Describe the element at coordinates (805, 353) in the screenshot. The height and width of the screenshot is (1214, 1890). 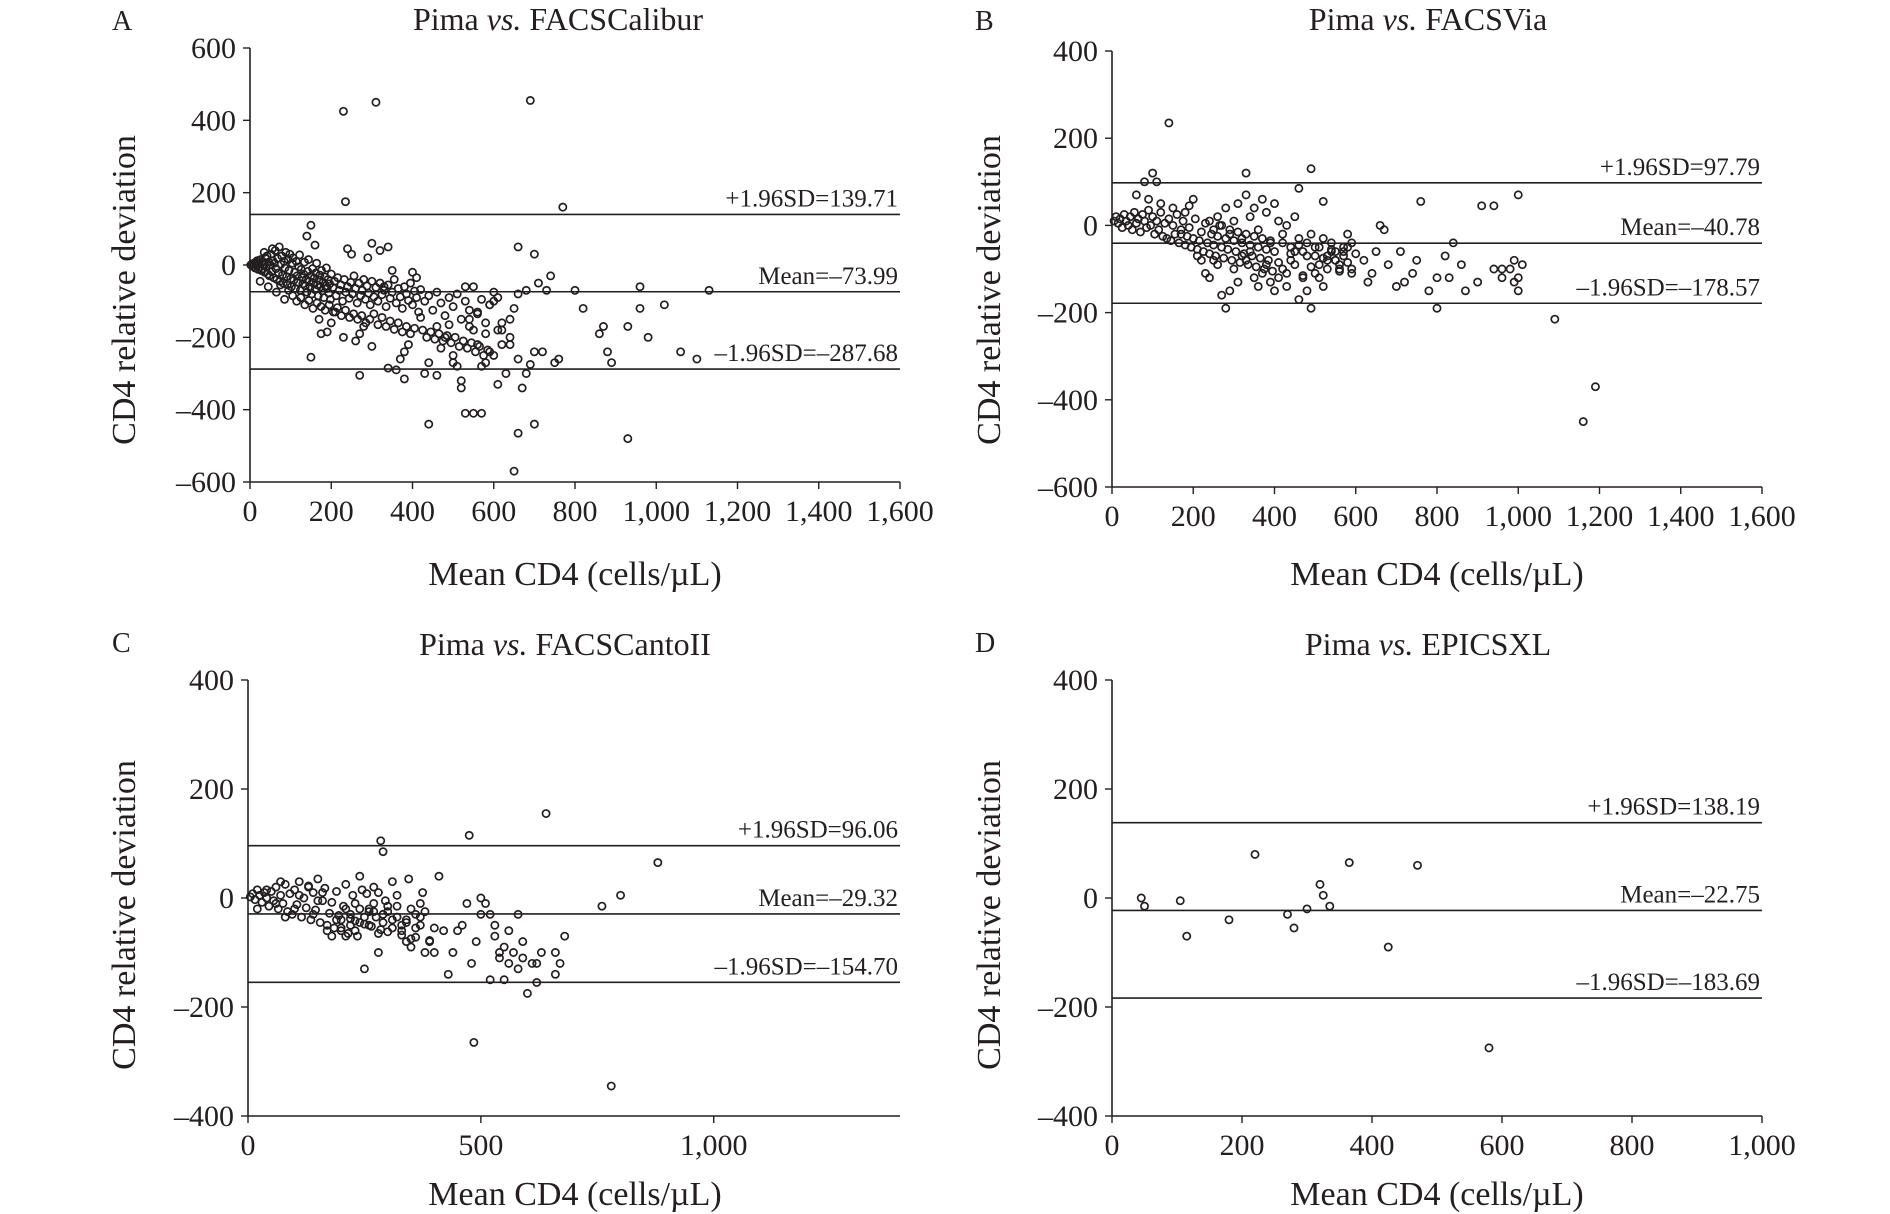
I see `reference-line-label: –1.96SD=–287.68` at that location.